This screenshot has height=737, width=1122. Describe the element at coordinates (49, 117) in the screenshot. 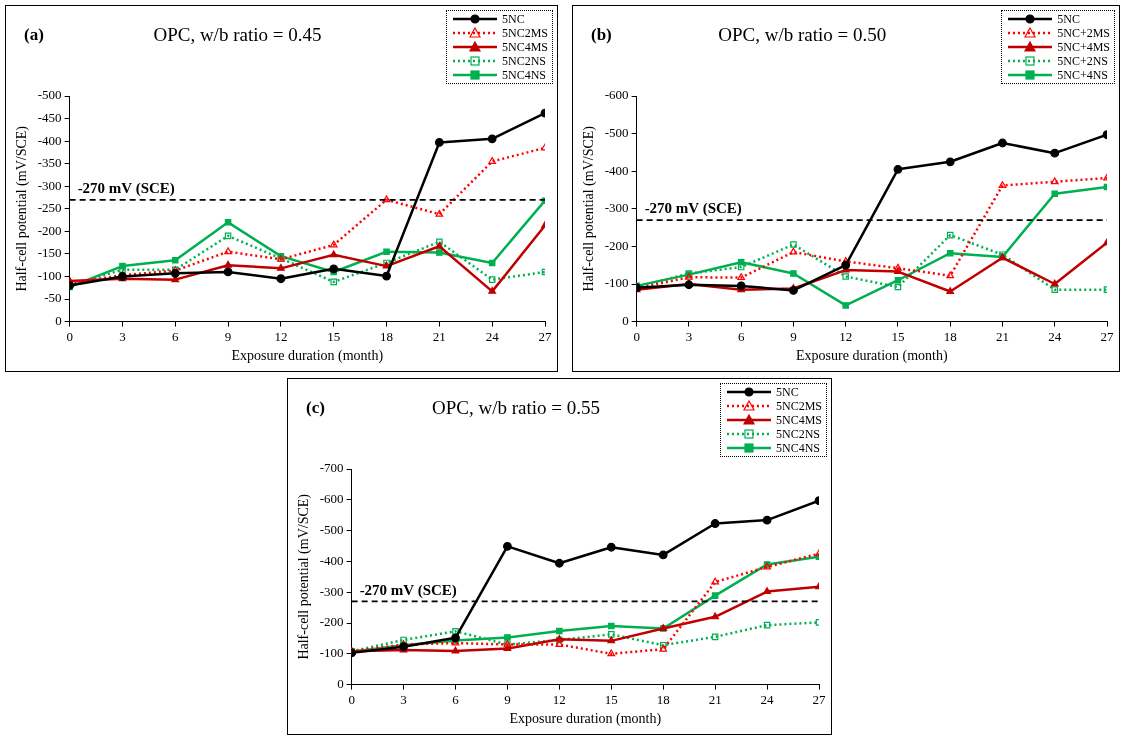

I see `y-tick-label: -450` at that location.